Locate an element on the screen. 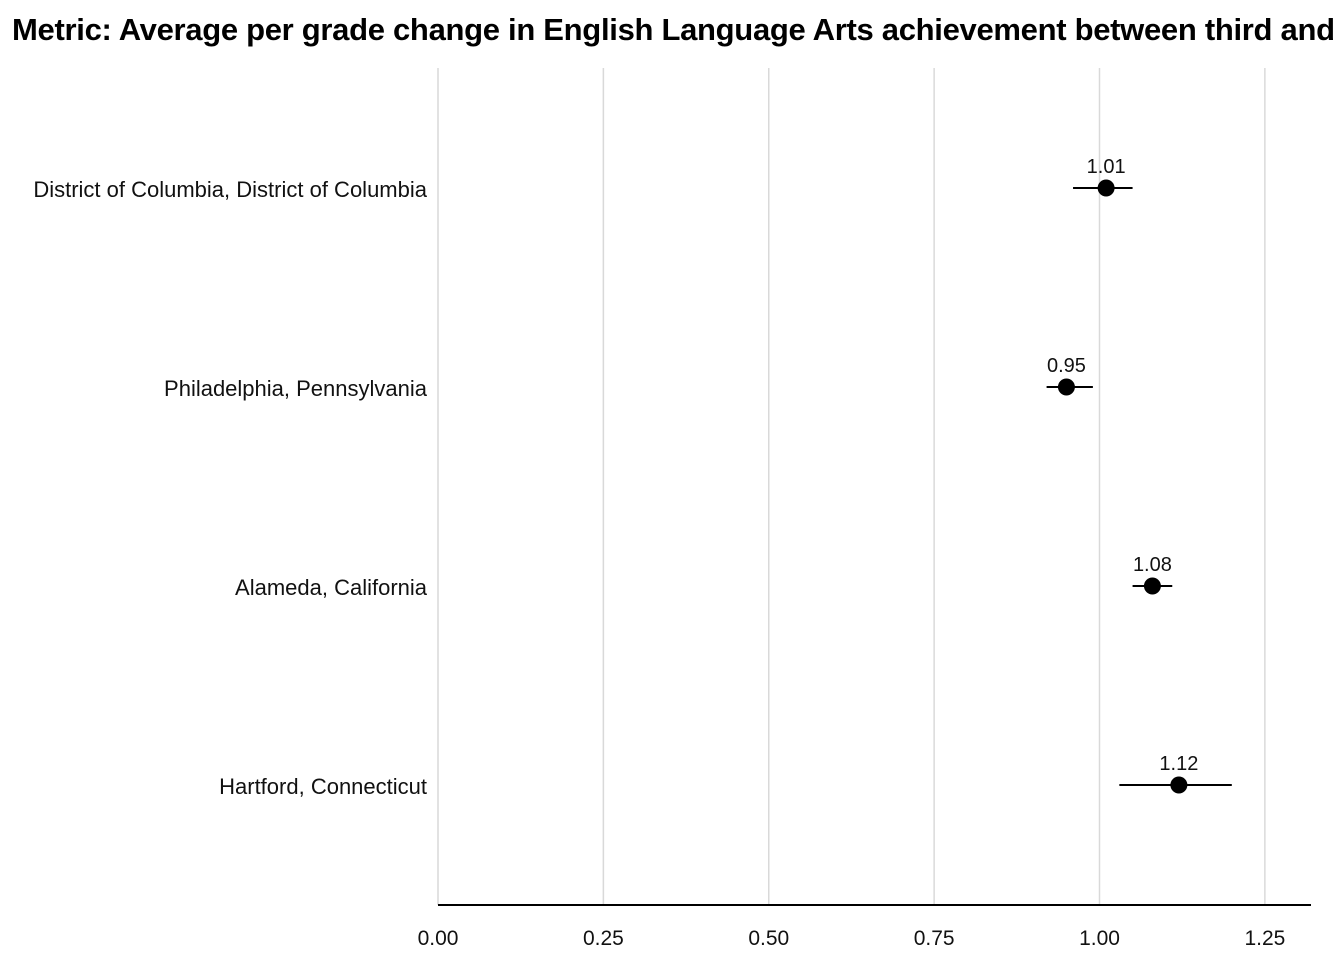 Image resolution: width=1344 pixels, height=960 pixels. x-tick-label: 0.25 is located at coordinates (603, 938).